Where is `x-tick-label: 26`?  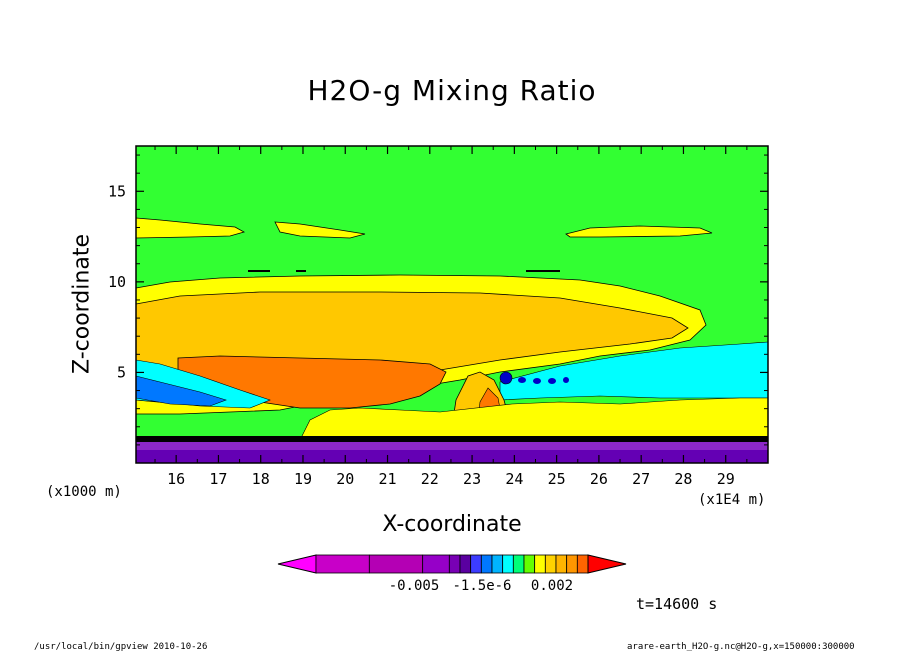 x-tick-label: 26 is located at coordinates (599, 479).